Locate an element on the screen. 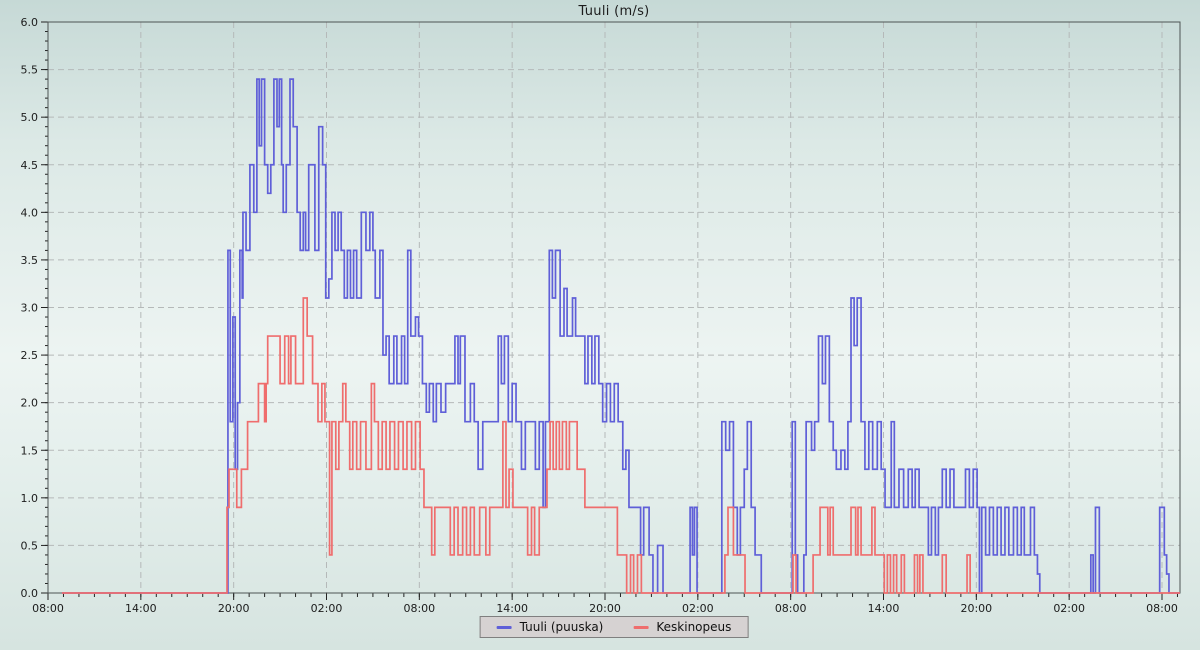 This screenshot has width=1200, height=650. y-tick-label: 5.0 is located at coordinates (30, 117).